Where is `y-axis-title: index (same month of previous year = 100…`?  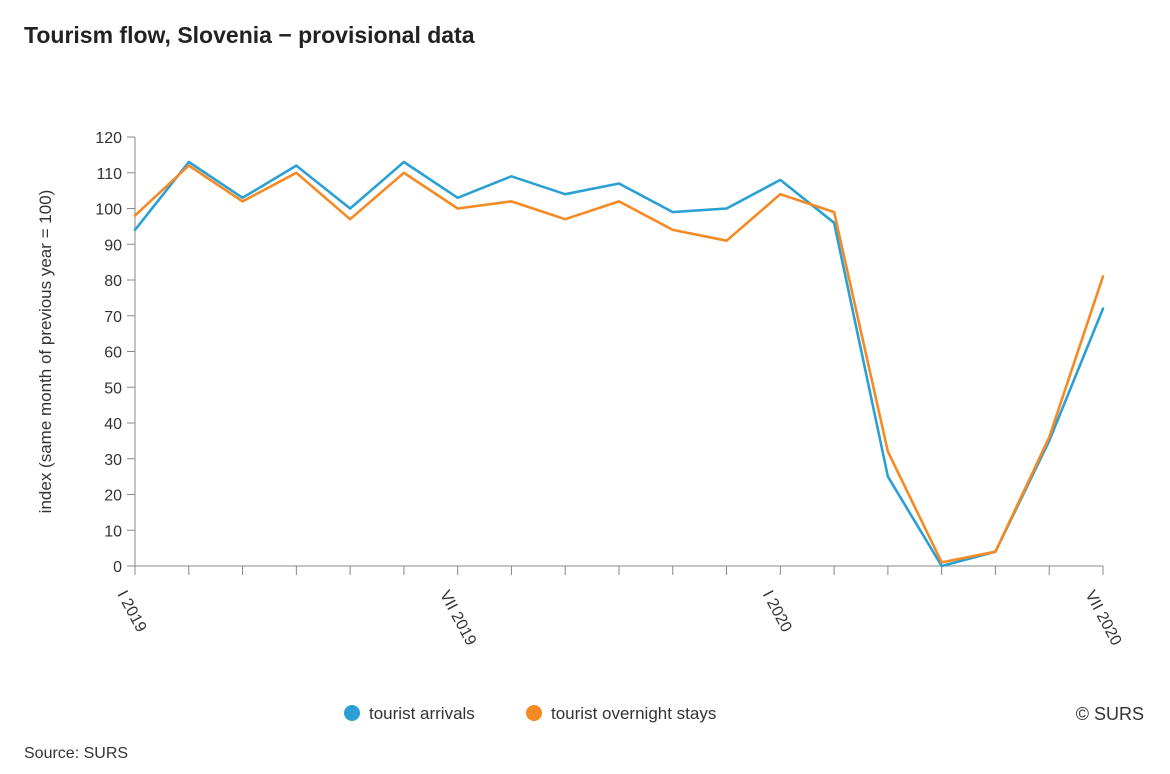 y-axis-title: index (same month of previous year = 100… is located at coordinates (45, 352).